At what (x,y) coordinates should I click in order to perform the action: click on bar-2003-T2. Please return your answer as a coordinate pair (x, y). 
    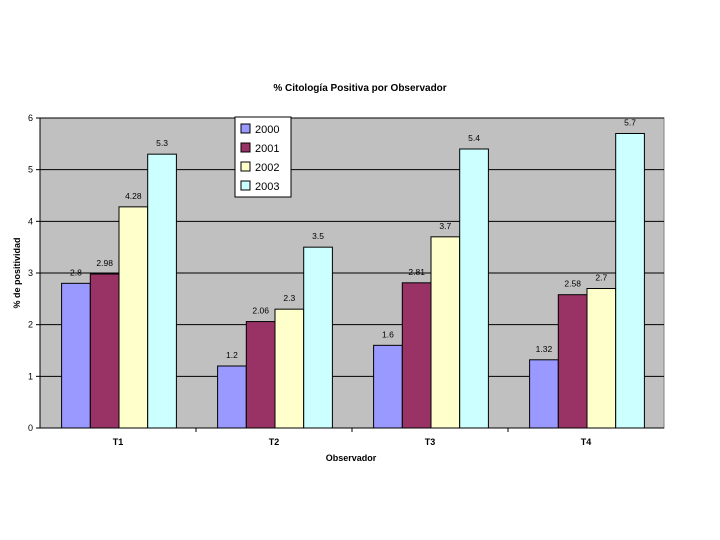
    Looking at the image, I should click on (318, 337).